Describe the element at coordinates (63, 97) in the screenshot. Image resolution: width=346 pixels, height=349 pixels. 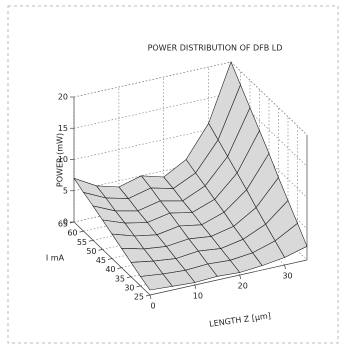
I see `z-tick-label: 20` at that location.